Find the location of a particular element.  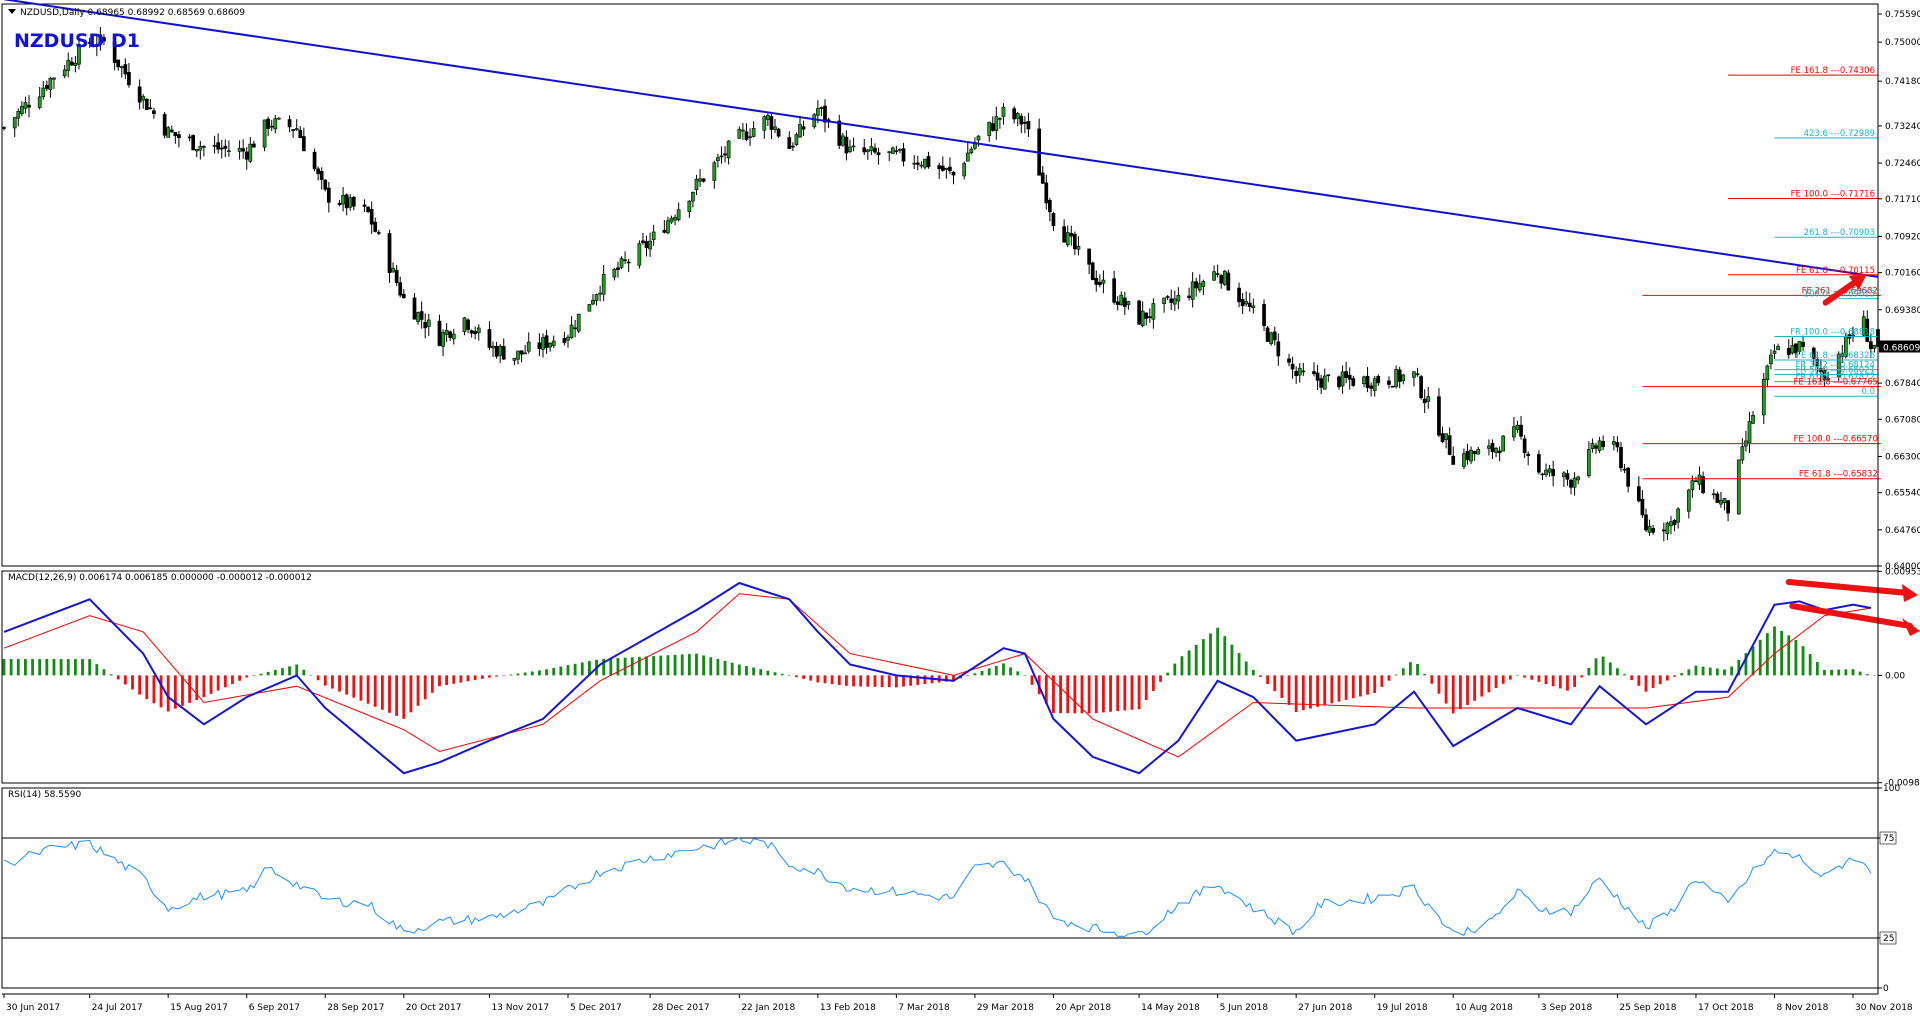

time-tick-label: 29 Mar 2018 is located at coordinates (1005, 1008).